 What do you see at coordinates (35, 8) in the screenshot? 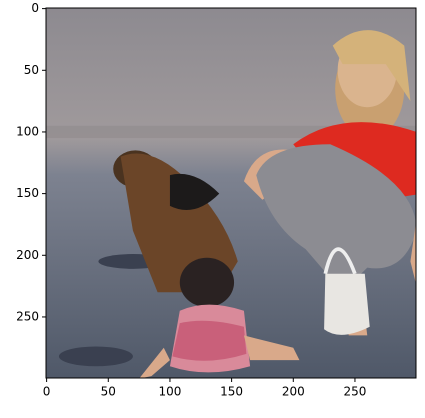
I see `y-tick-label: 0` at bounding box center [35, 8].